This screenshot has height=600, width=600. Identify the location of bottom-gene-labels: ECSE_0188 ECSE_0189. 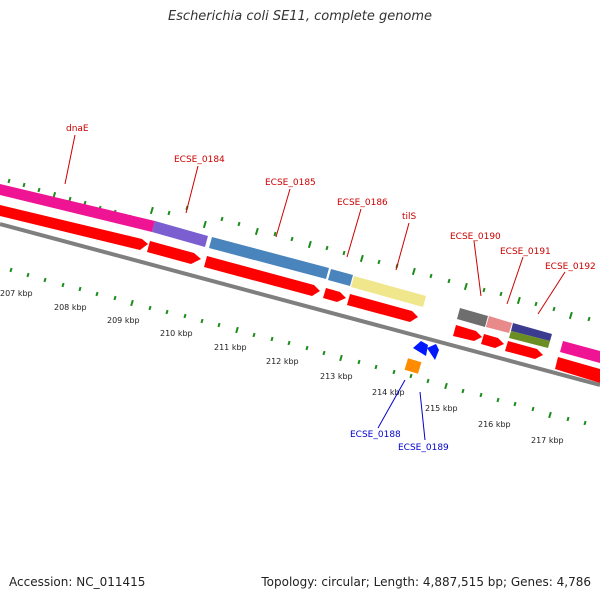
(399, 416).